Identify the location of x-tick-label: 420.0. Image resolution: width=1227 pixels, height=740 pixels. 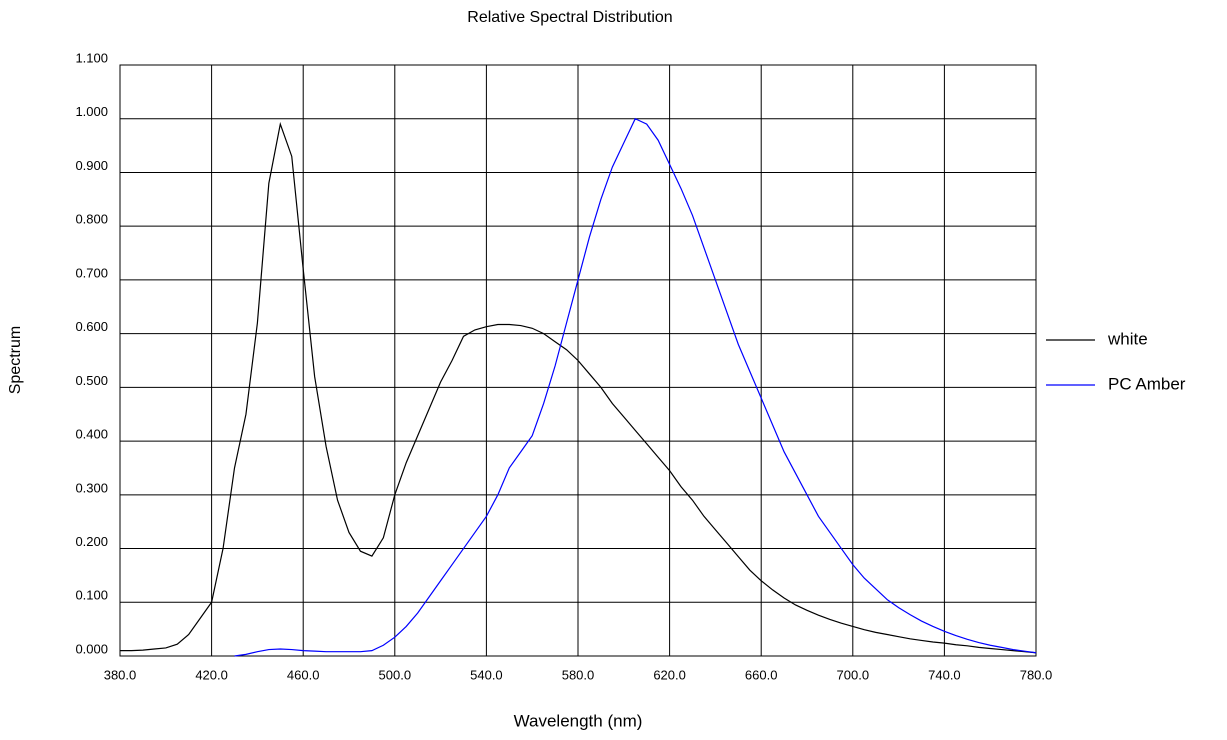
(211, 674).